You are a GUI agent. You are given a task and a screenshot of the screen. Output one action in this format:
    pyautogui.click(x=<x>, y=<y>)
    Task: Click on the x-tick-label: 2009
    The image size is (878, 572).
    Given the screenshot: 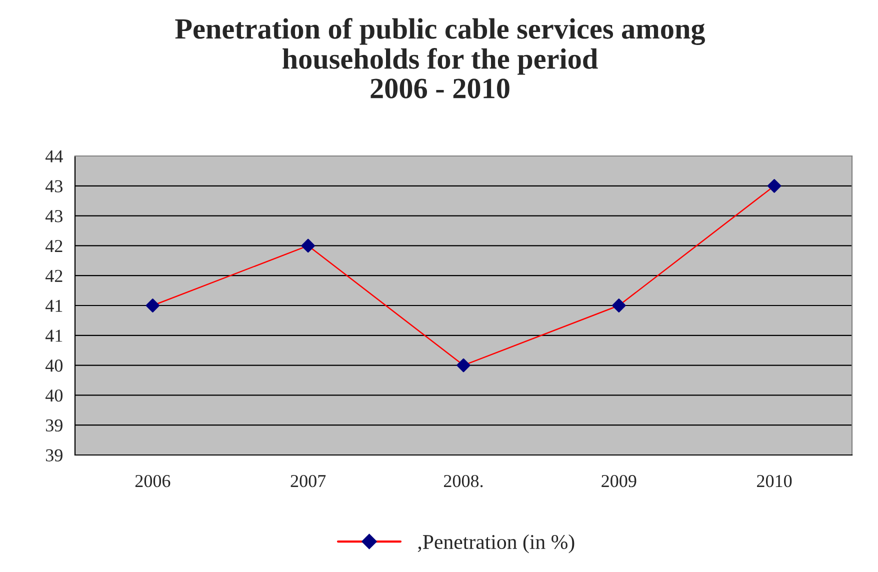 What is the action you would take?
    pyautogui.click(x=619, y=481)
    